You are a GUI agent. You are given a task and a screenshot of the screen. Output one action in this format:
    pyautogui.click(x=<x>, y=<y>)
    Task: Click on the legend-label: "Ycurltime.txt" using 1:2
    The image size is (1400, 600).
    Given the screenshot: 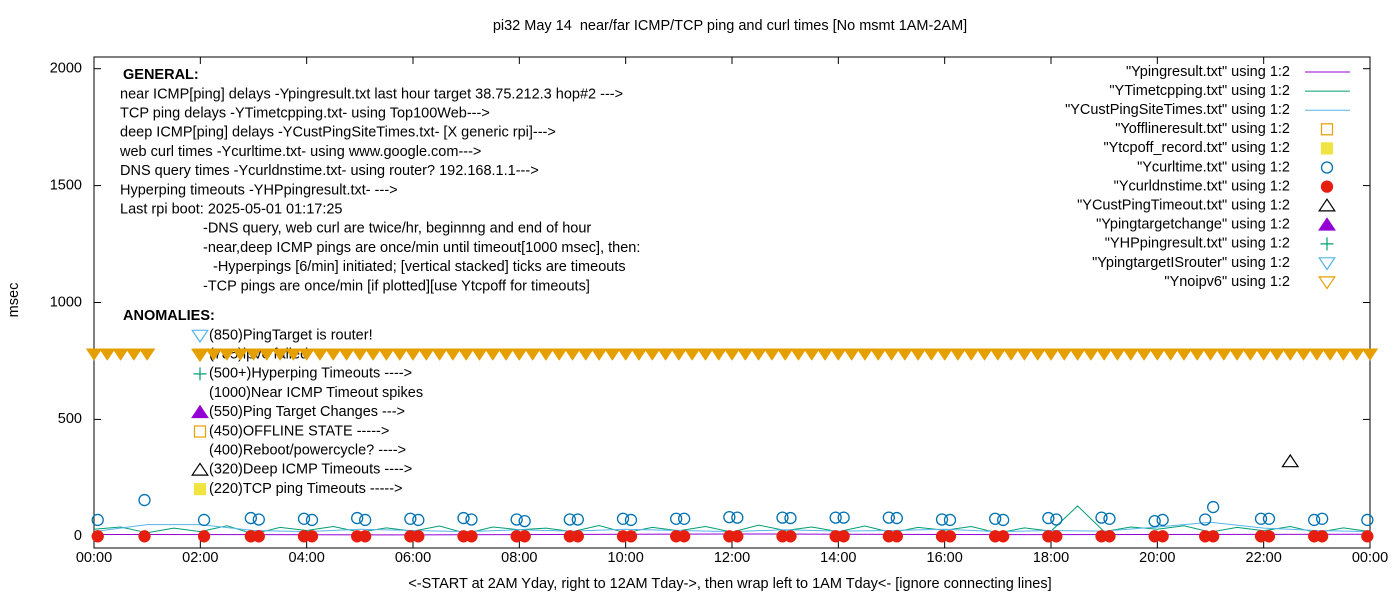 What is the action you would take?
    pyautogui.click(x=1213, y=167)
    